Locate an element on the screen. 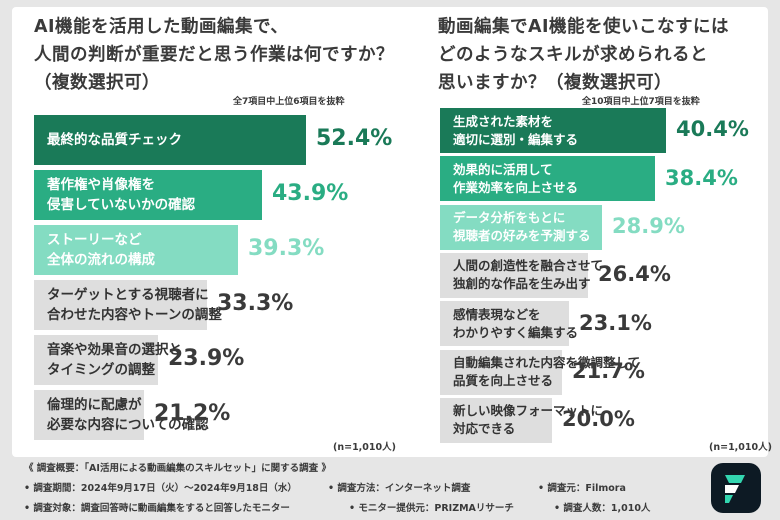 Image resolution: width=780 pixels, height=520 pixels. bar-4: 人間の創造性を融合させて 独創的な作品を生み出す is located at coordinates (522, 275).